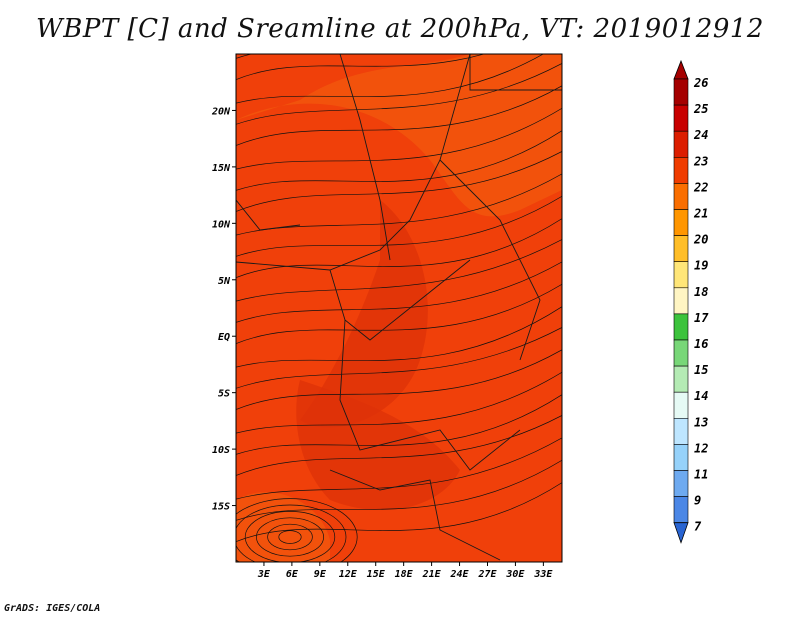 The image size is (800, 618). Describe the element at coordinates (700, 240) in the screenshot. I see `colorbar-label: 20` at that location.